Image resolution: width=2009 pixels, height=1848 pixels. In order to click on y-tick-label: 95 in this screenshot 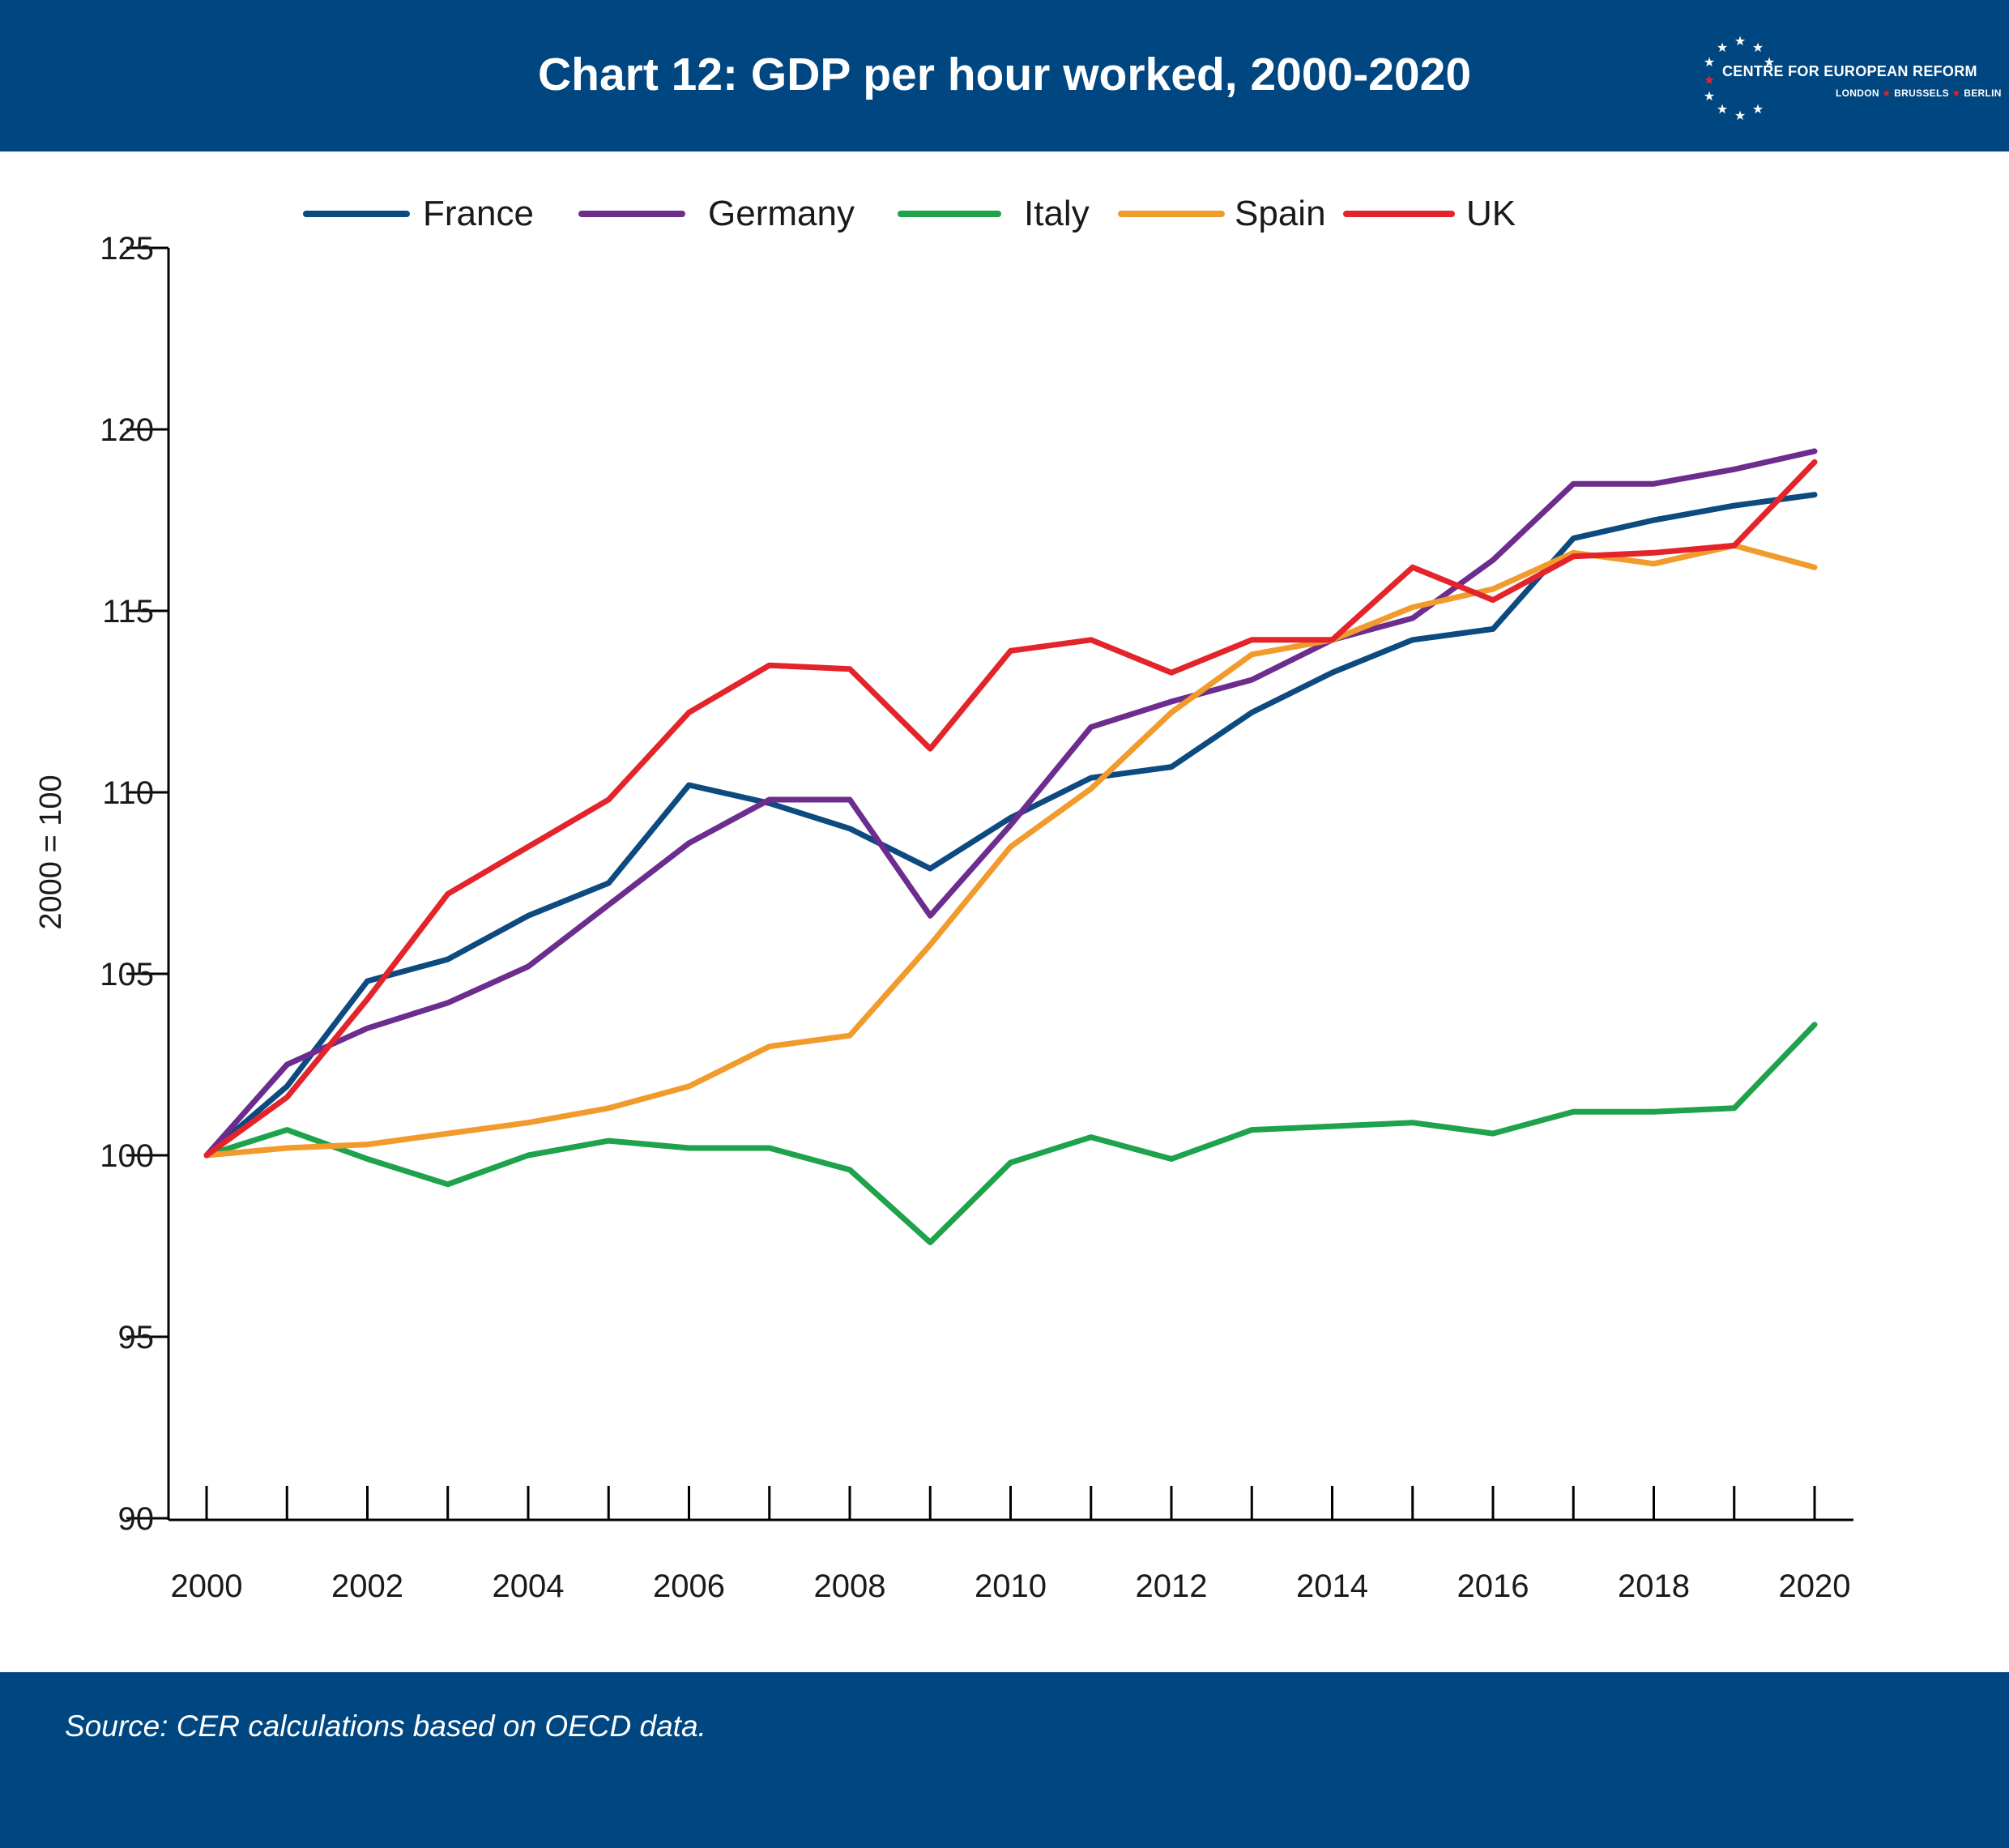, I will do `click(136, 1337)`.